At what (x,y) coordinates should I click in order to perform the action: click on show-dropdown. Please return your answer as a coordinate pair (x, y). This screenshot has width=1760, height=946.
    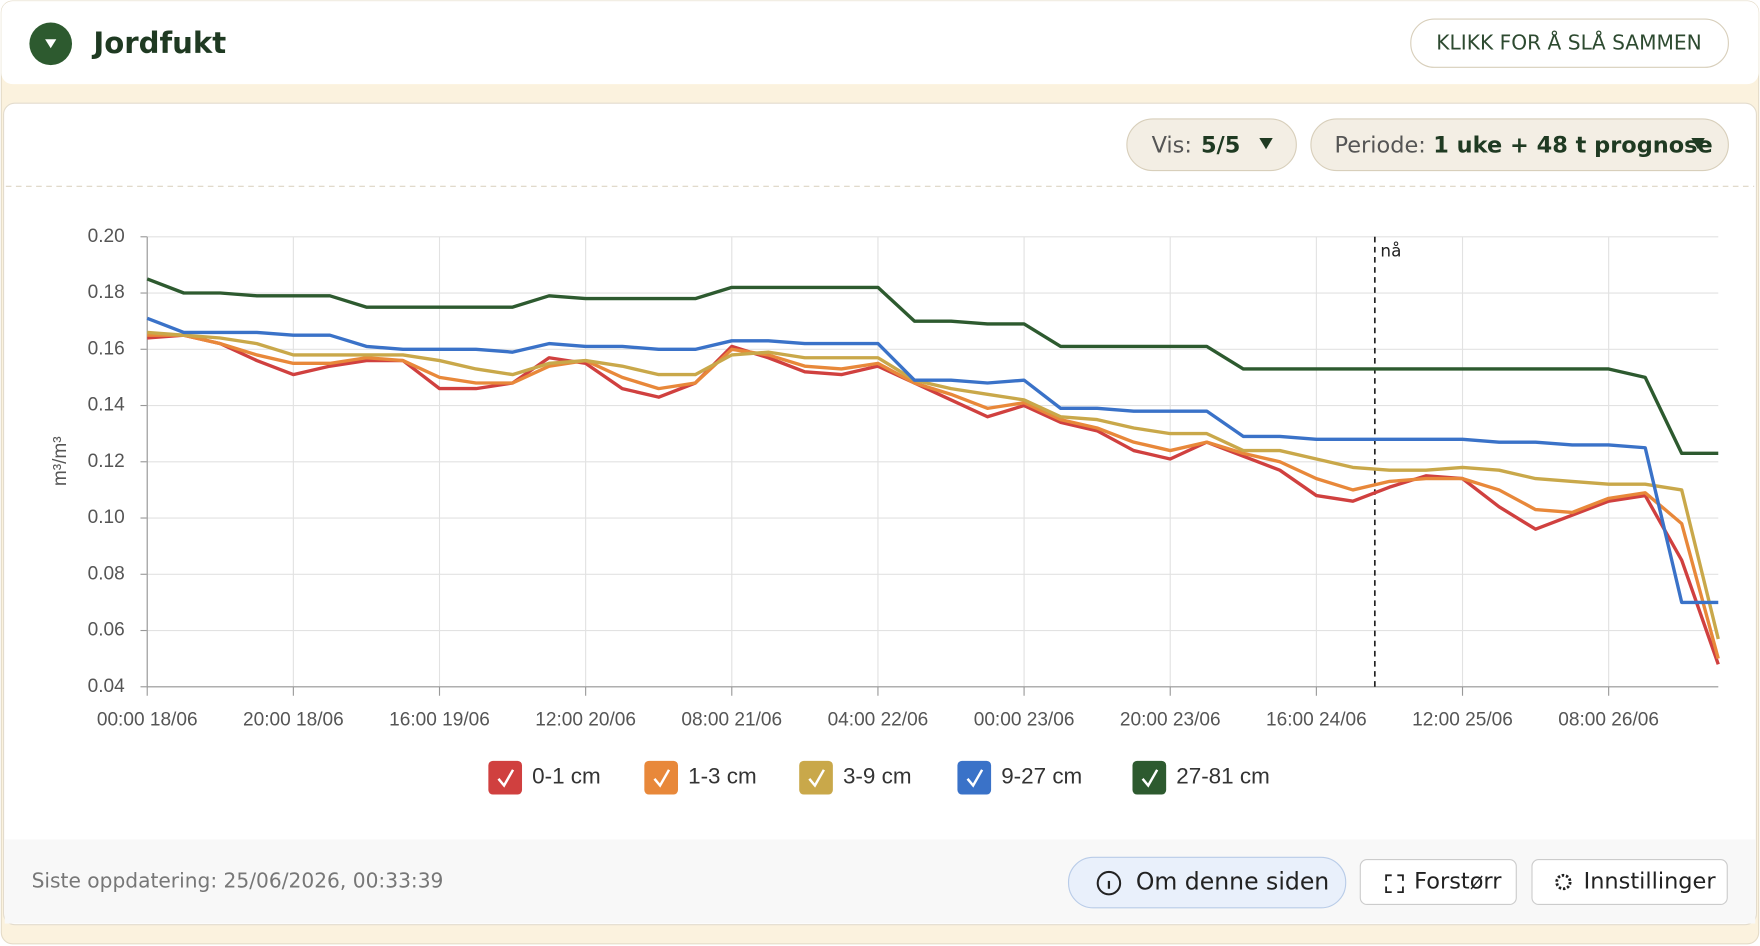
    Looking at the image, I should click on (1211, 145).